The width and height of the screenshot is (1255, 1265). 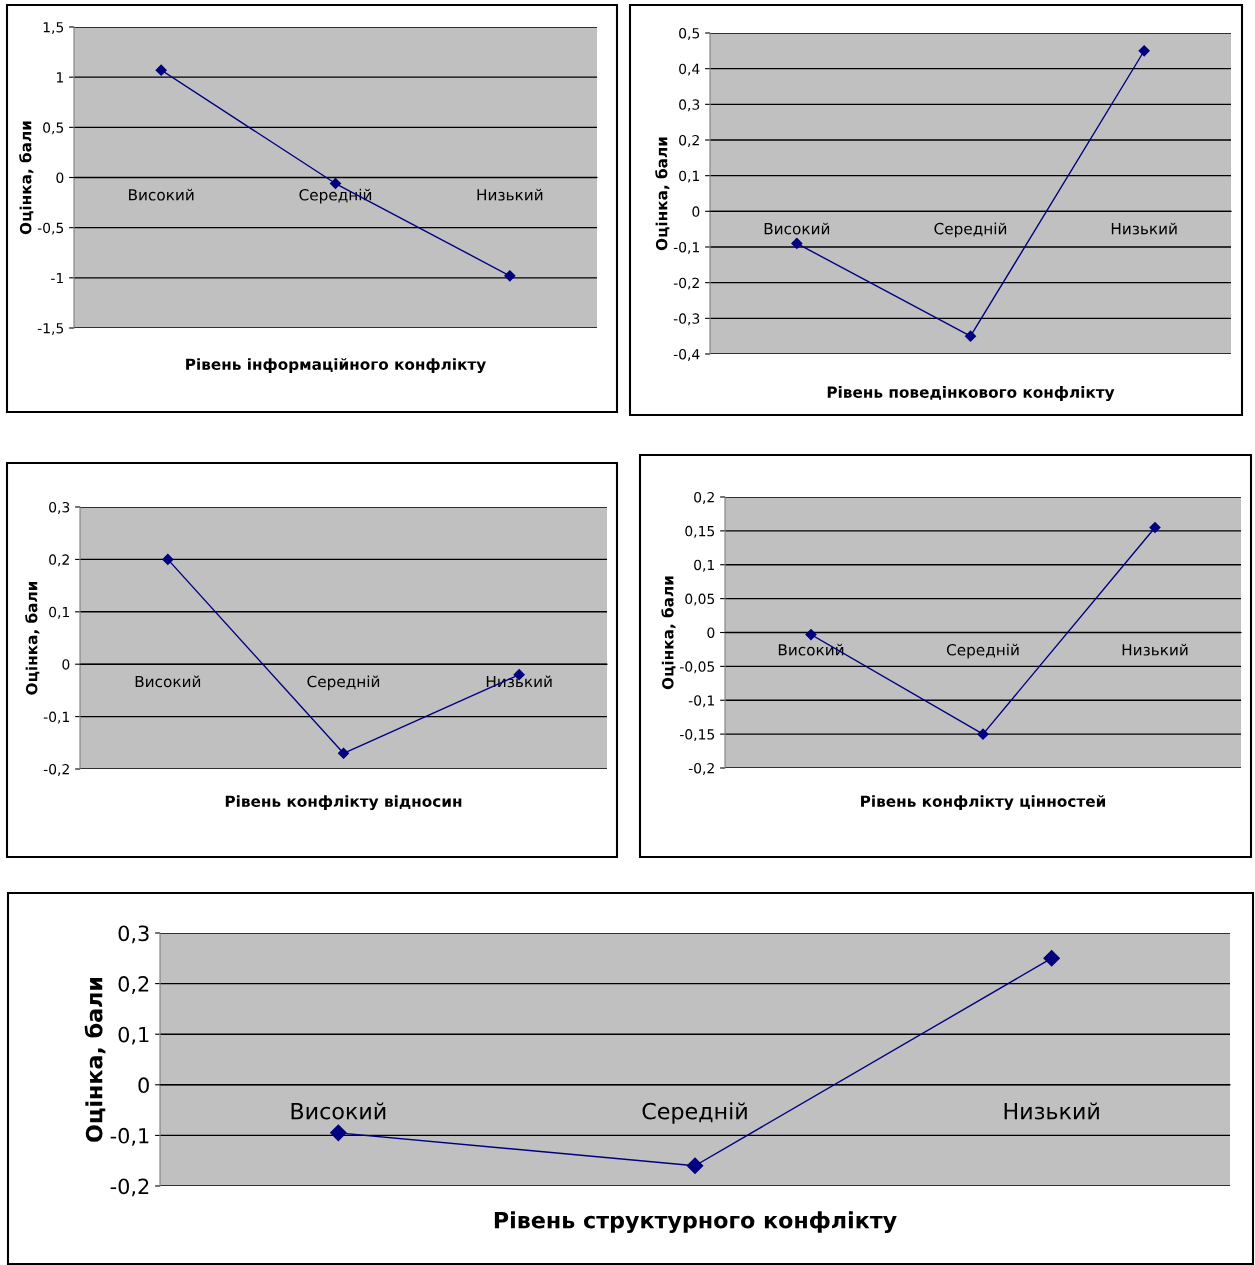 What do you see at coordinates (343, 803) in the screenshot?
I see `x-axis-title: Рівень конфлікту відносин` at bounding box center [343, 803].